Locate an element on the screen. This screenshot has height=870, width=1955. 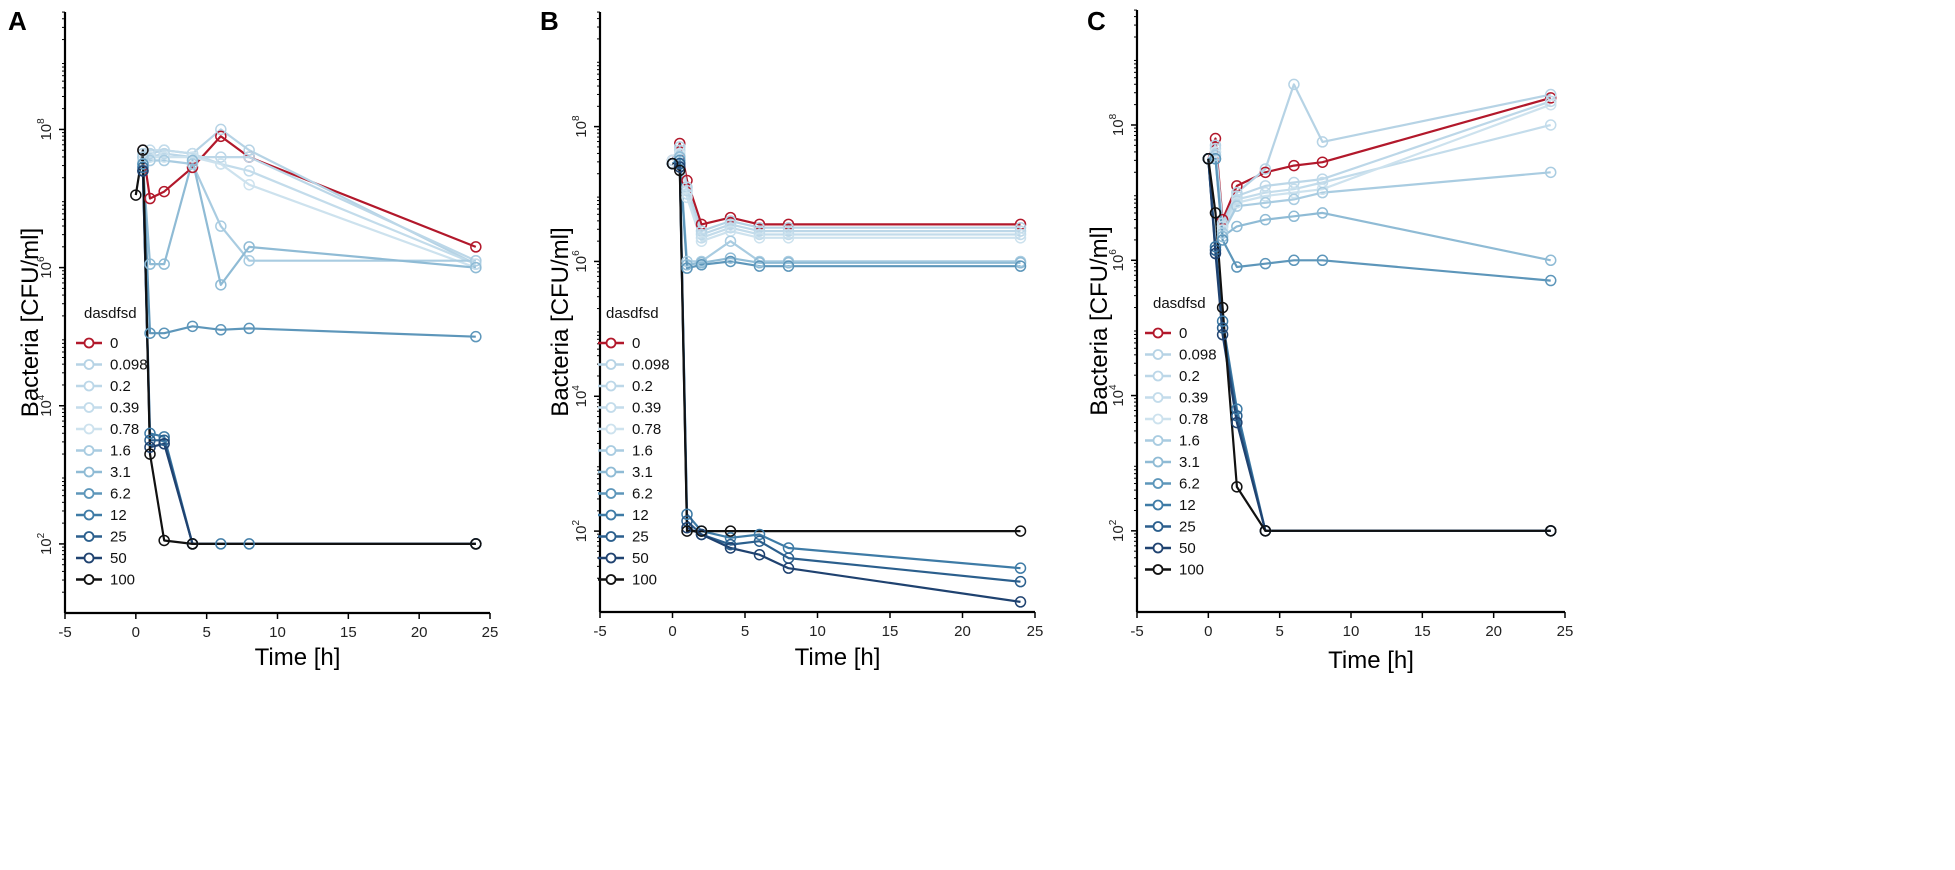
panel-letter: B is located at coordinates (549, 21).